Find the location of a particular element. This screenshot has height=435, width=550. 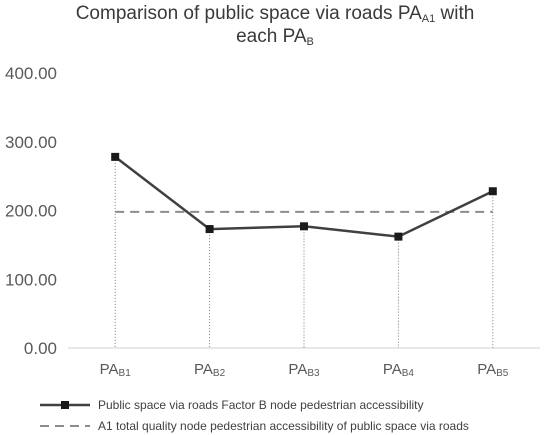

legend-main-swatch-marker is located at coordinates (65, 405).